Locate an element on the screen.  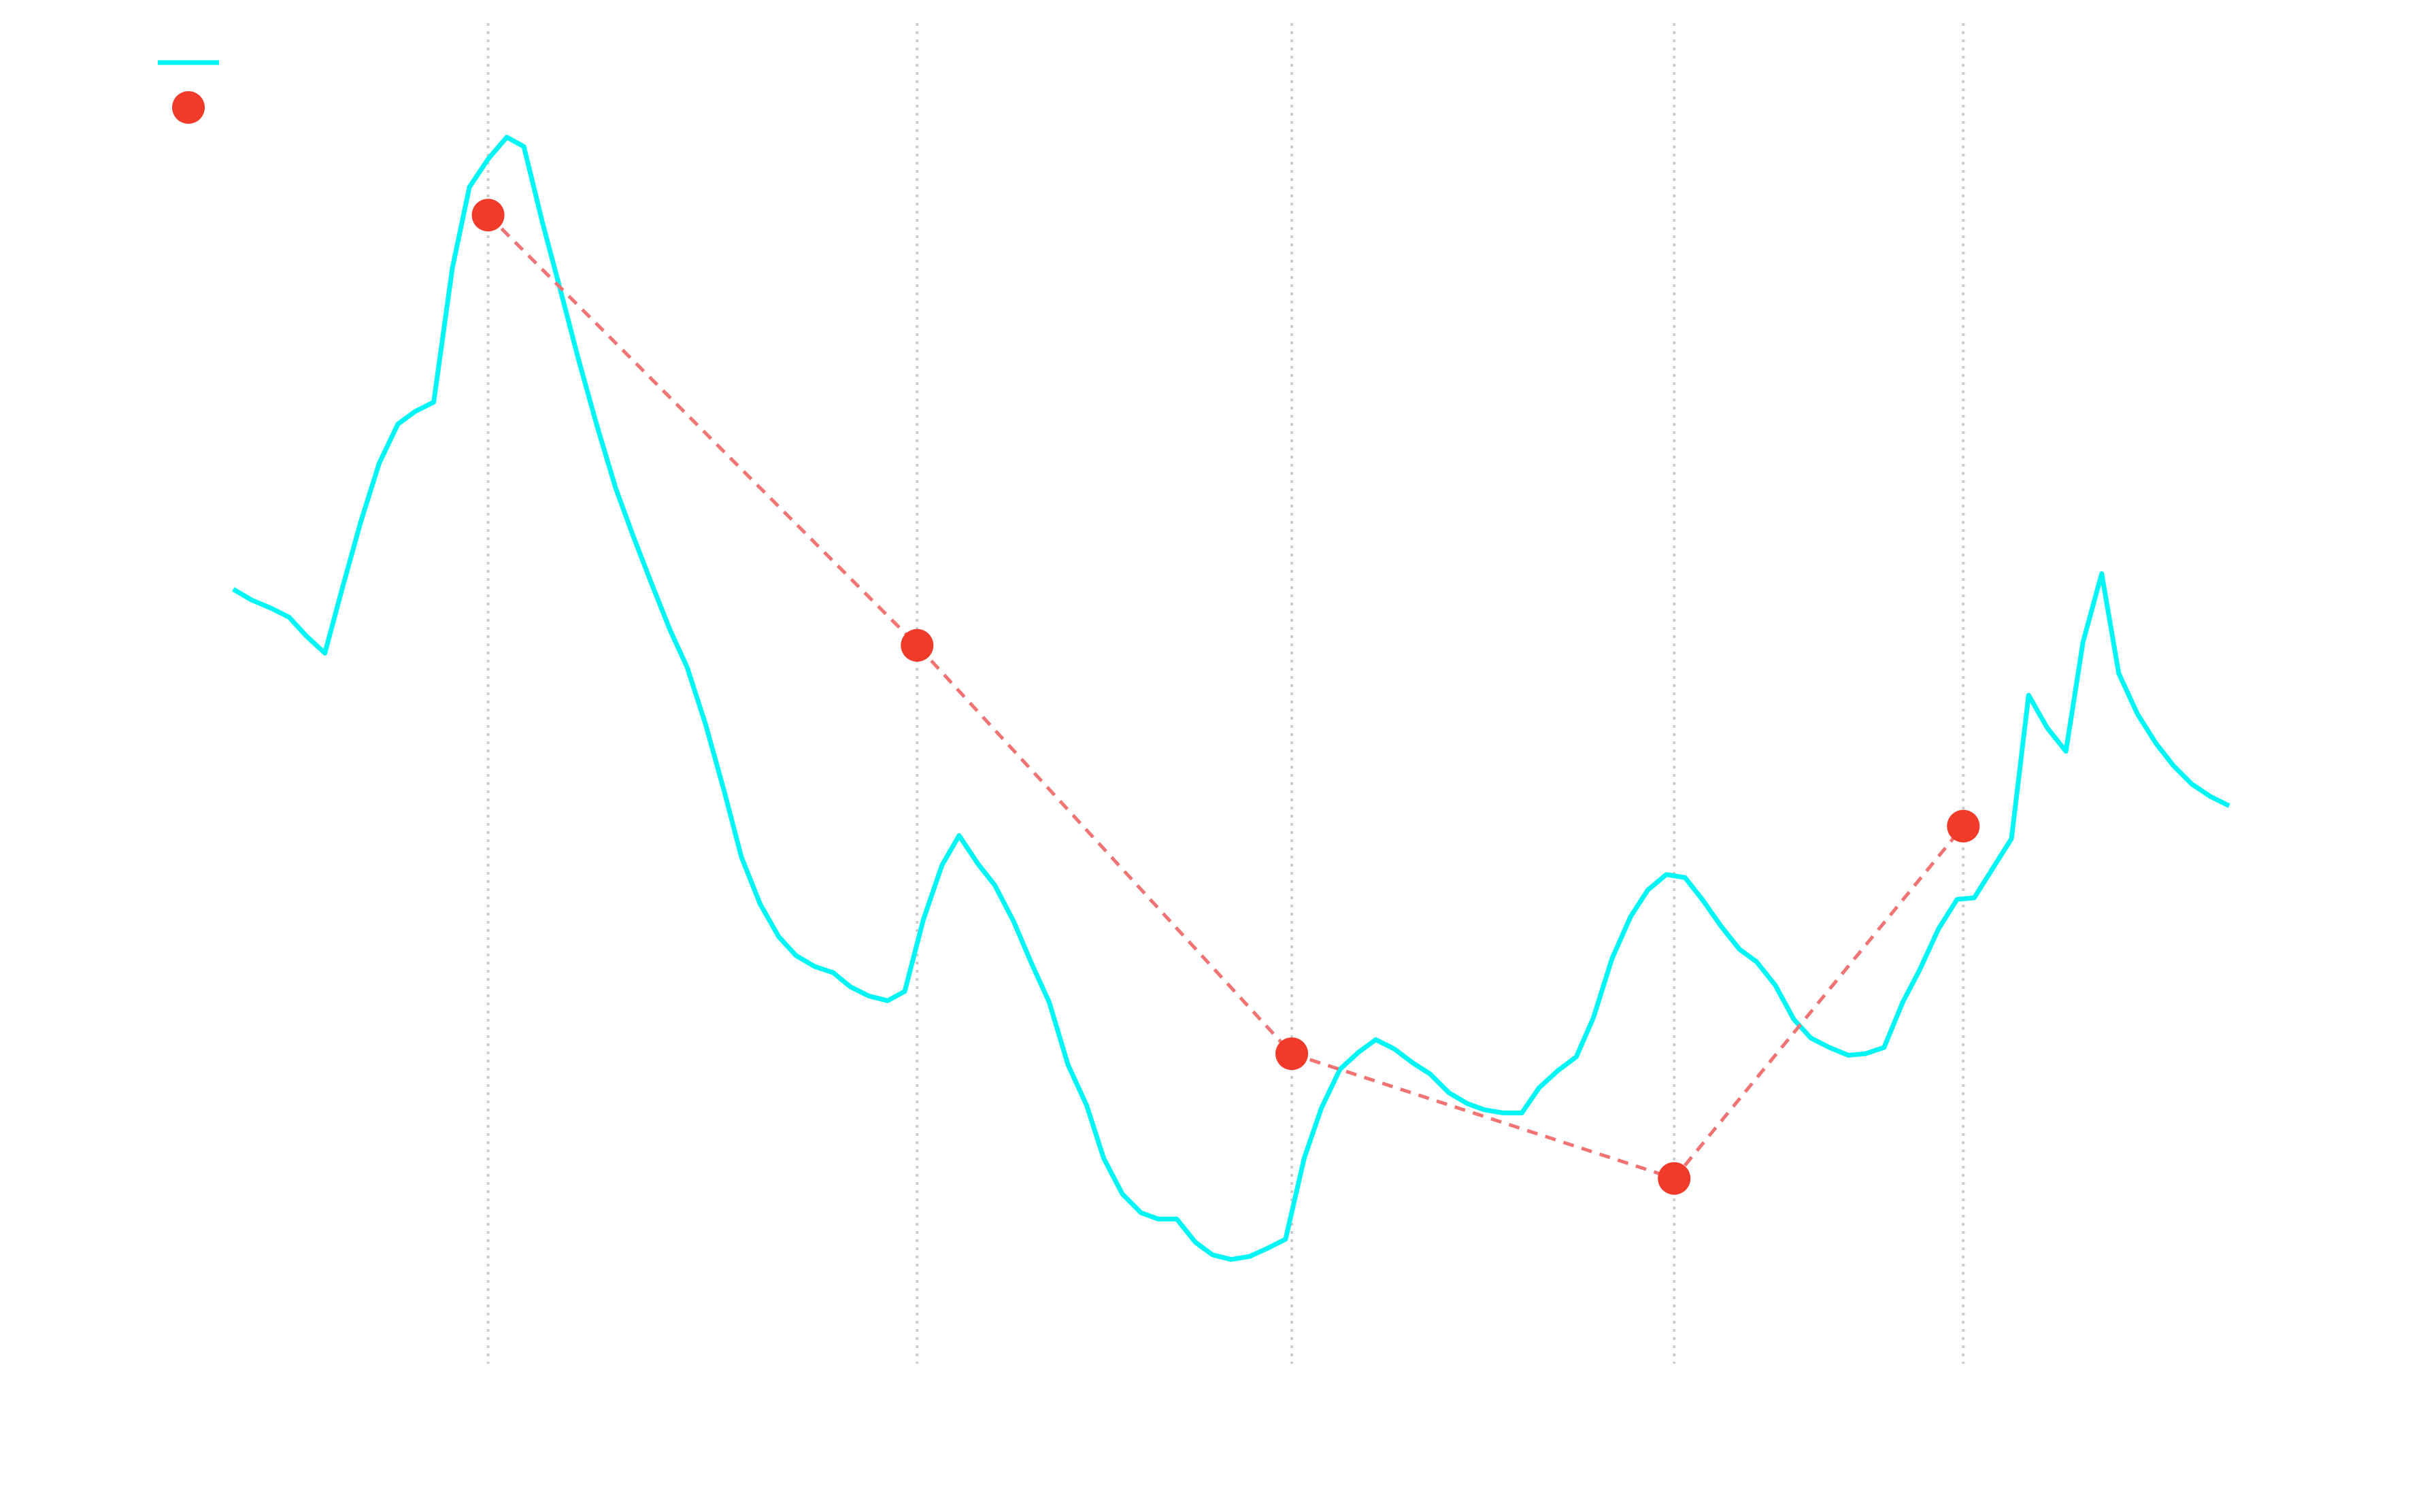
legend-marker is located at coordinates (188, 107).